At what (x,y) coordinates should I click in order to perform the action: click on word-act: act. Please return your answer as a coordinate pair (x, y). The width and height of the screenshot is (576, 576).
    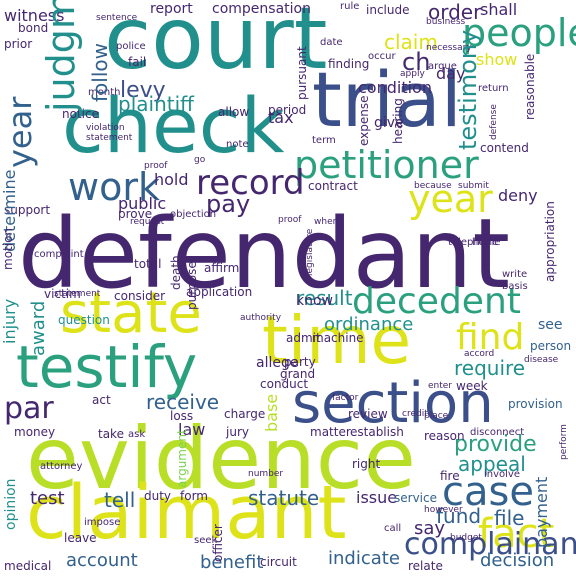
    Looking at the image, I should click on (101, 400).